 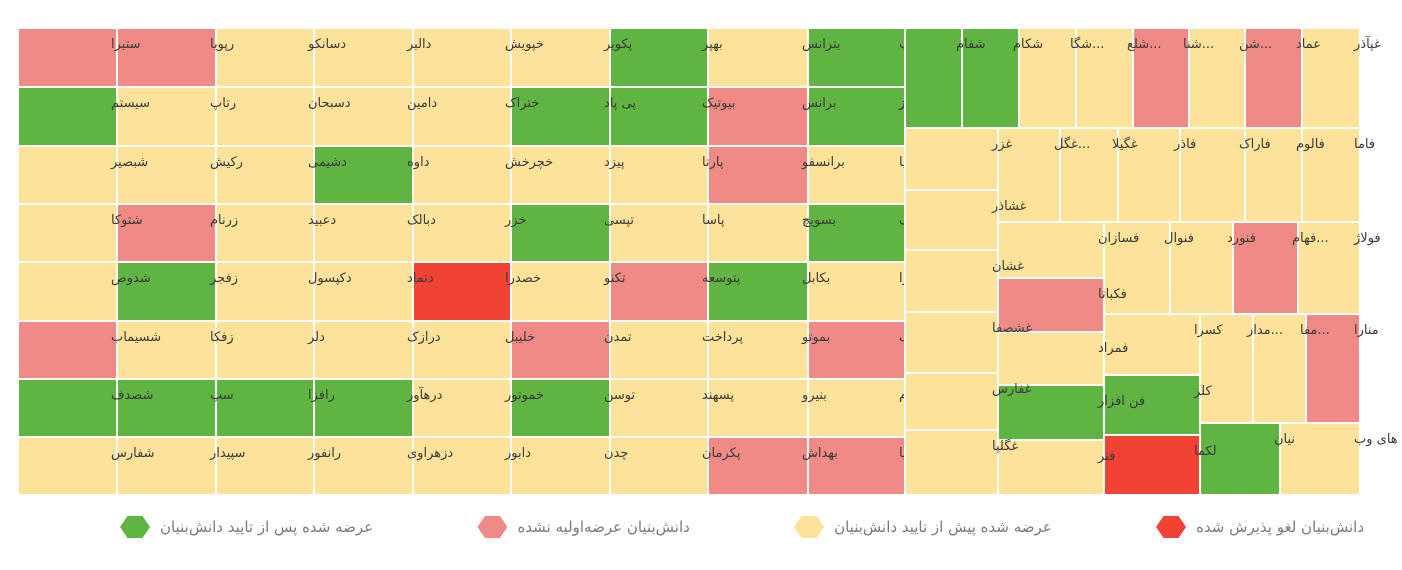 I want to click on treemap-cell-label: ...شلع, so click(x=1144, y=44).